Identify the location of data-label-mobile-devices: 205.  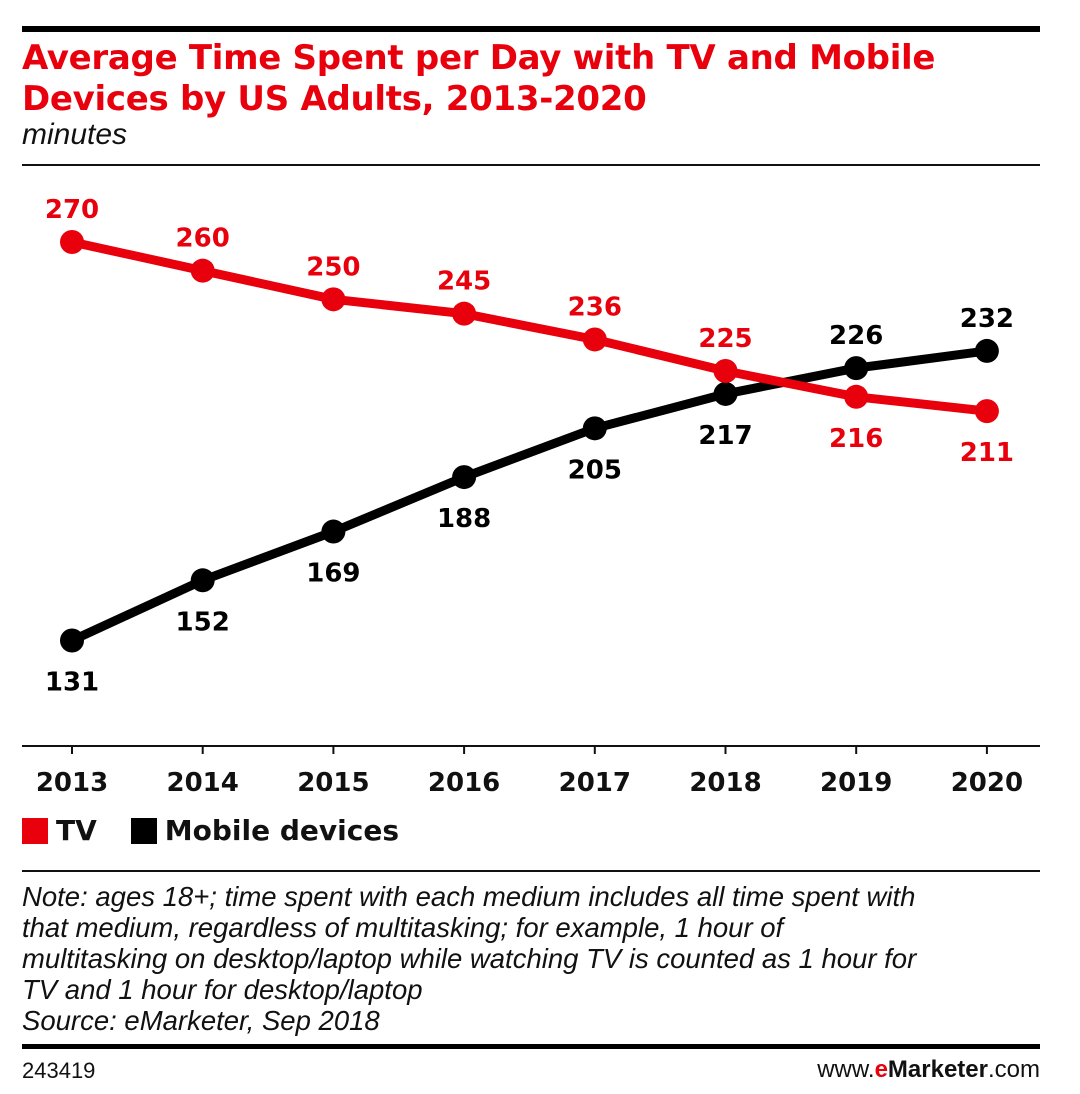
(595, 470).